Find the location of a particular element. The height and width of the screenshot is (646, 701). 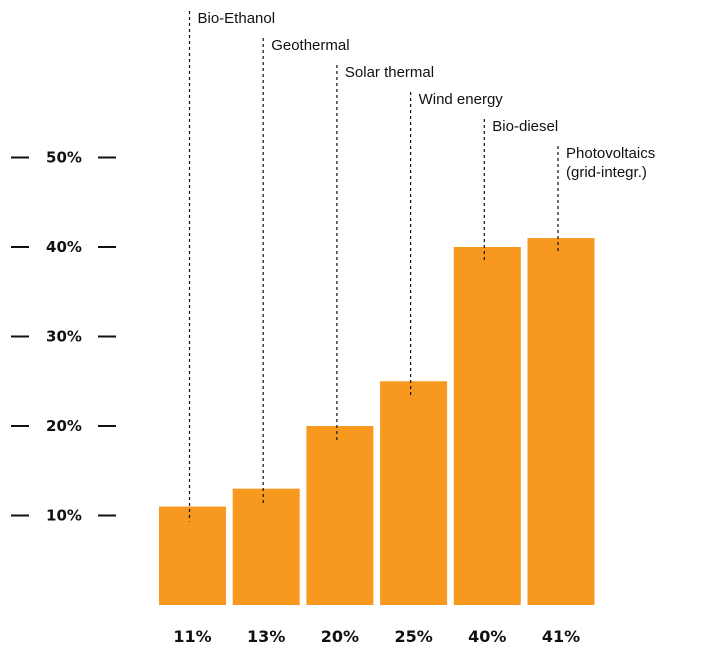

category-label: Bio-diesel is located at coordinates (525, 126).